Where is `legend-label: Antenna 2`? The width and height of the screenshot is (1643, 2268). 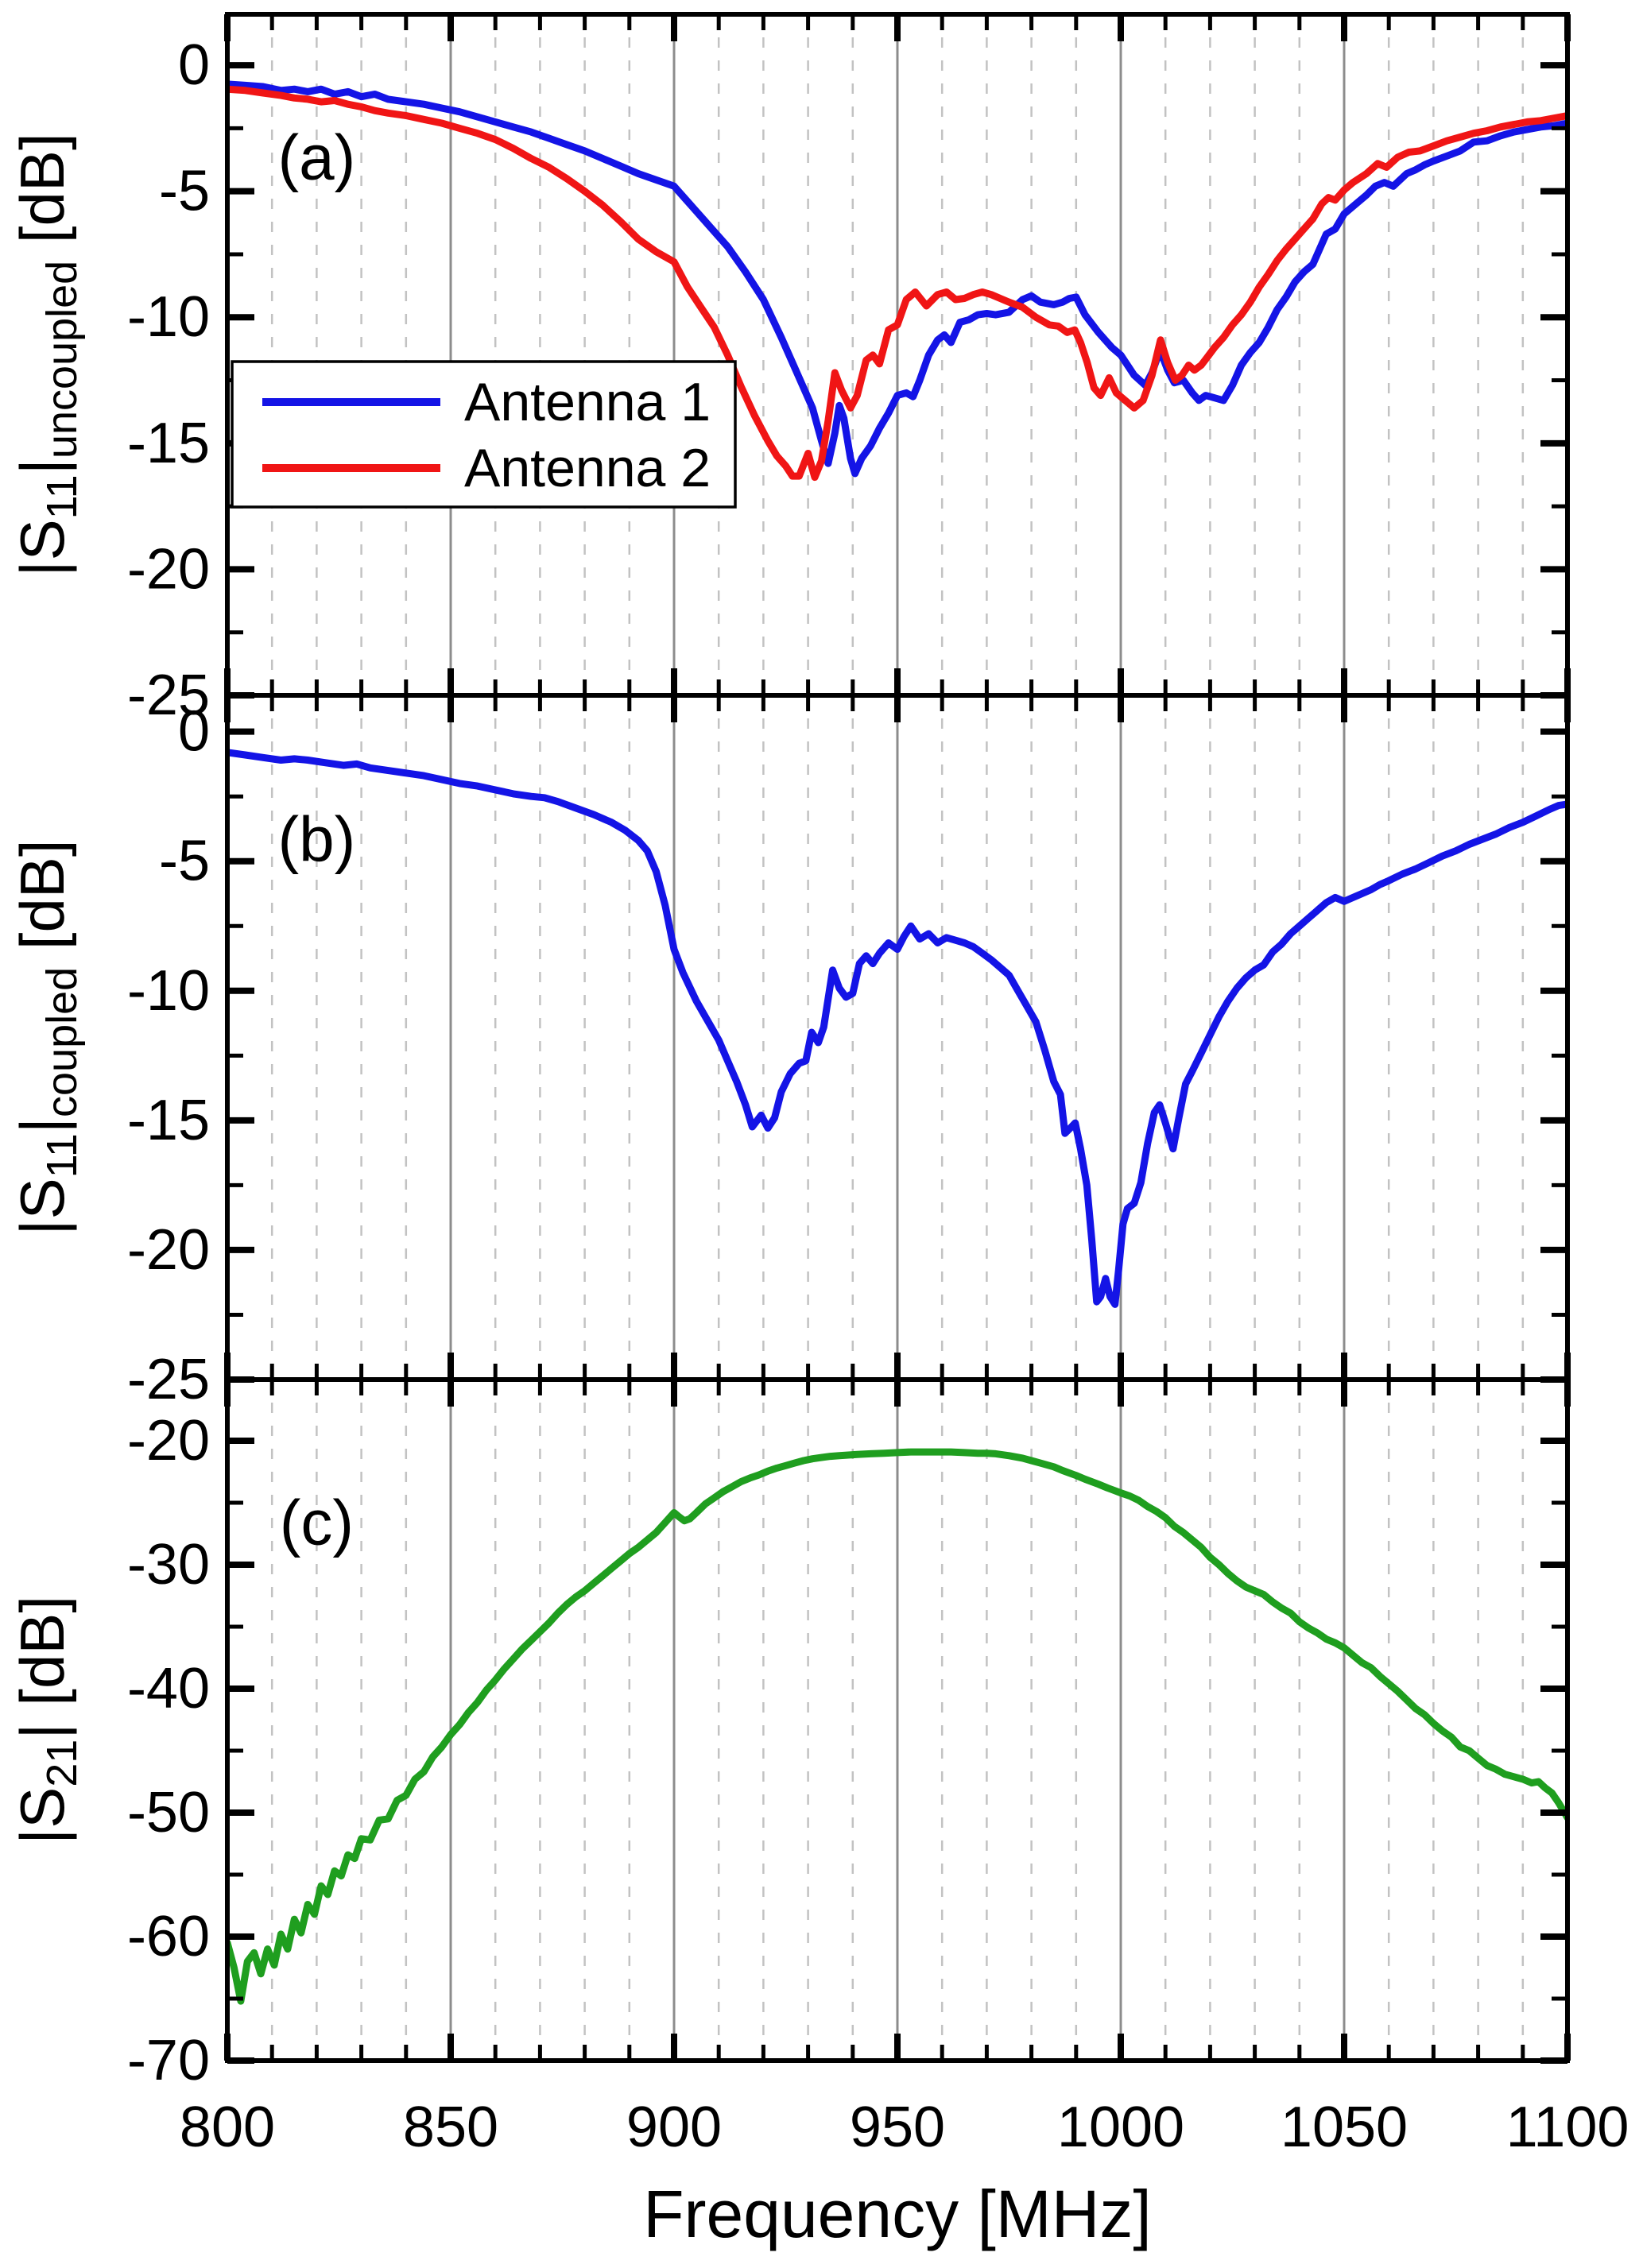
legend-label: Antenna 2 is located at coordinates (587, 468).